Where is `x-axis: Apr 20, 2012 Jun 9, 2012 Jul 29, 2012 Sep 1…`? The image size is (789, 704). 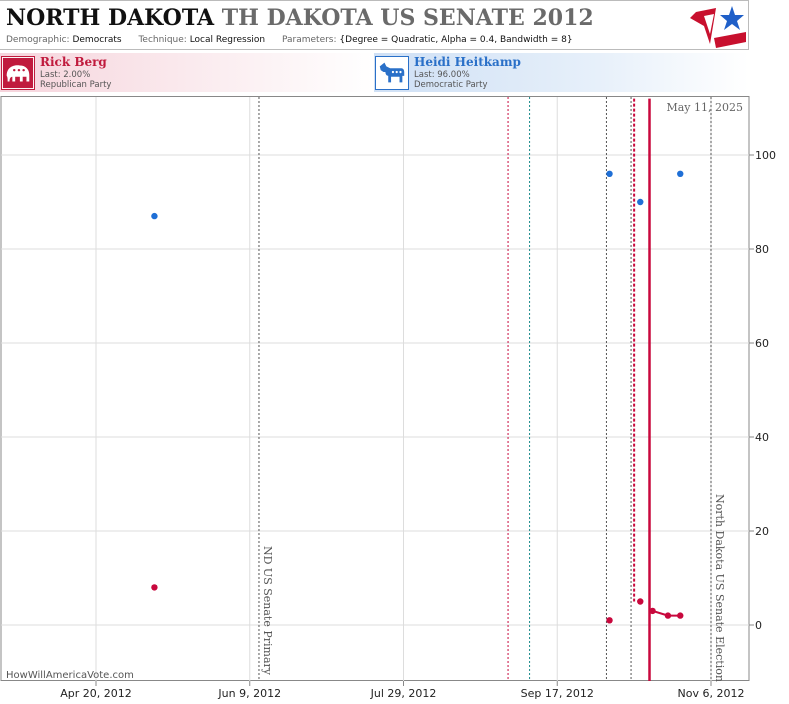 x-axis: Apr 20, 2012 Jun 9, 2012 Jul 29, 2012 Sep 1… is located at coordinates (402, 690).